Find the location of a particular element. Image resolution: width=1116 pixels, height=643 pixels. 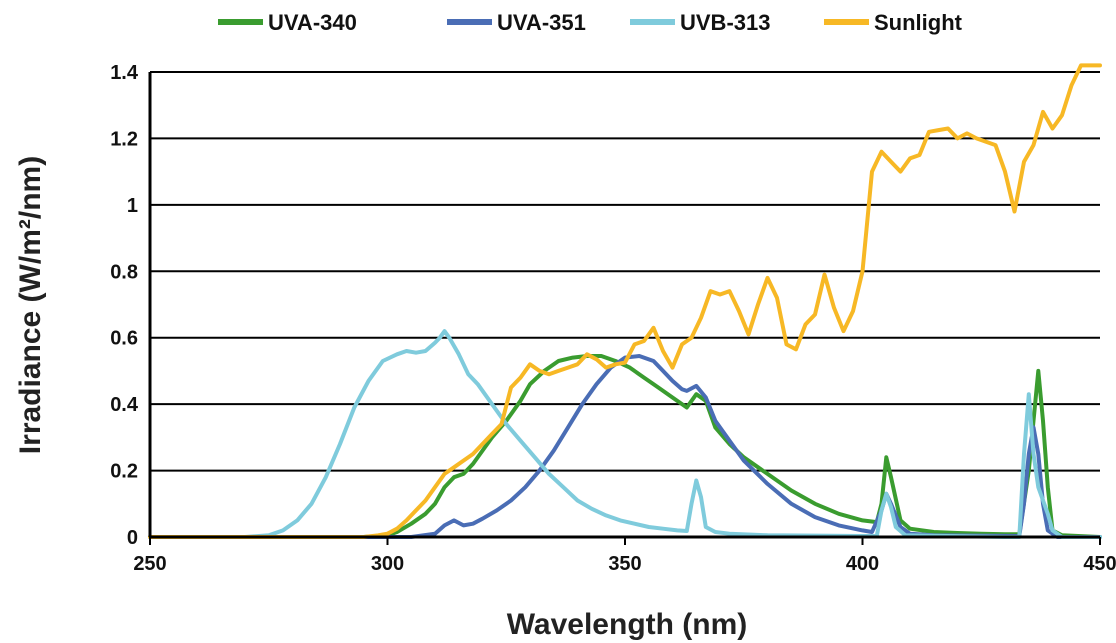

x-tick-label: 250 is located at coordinates (149, 564).